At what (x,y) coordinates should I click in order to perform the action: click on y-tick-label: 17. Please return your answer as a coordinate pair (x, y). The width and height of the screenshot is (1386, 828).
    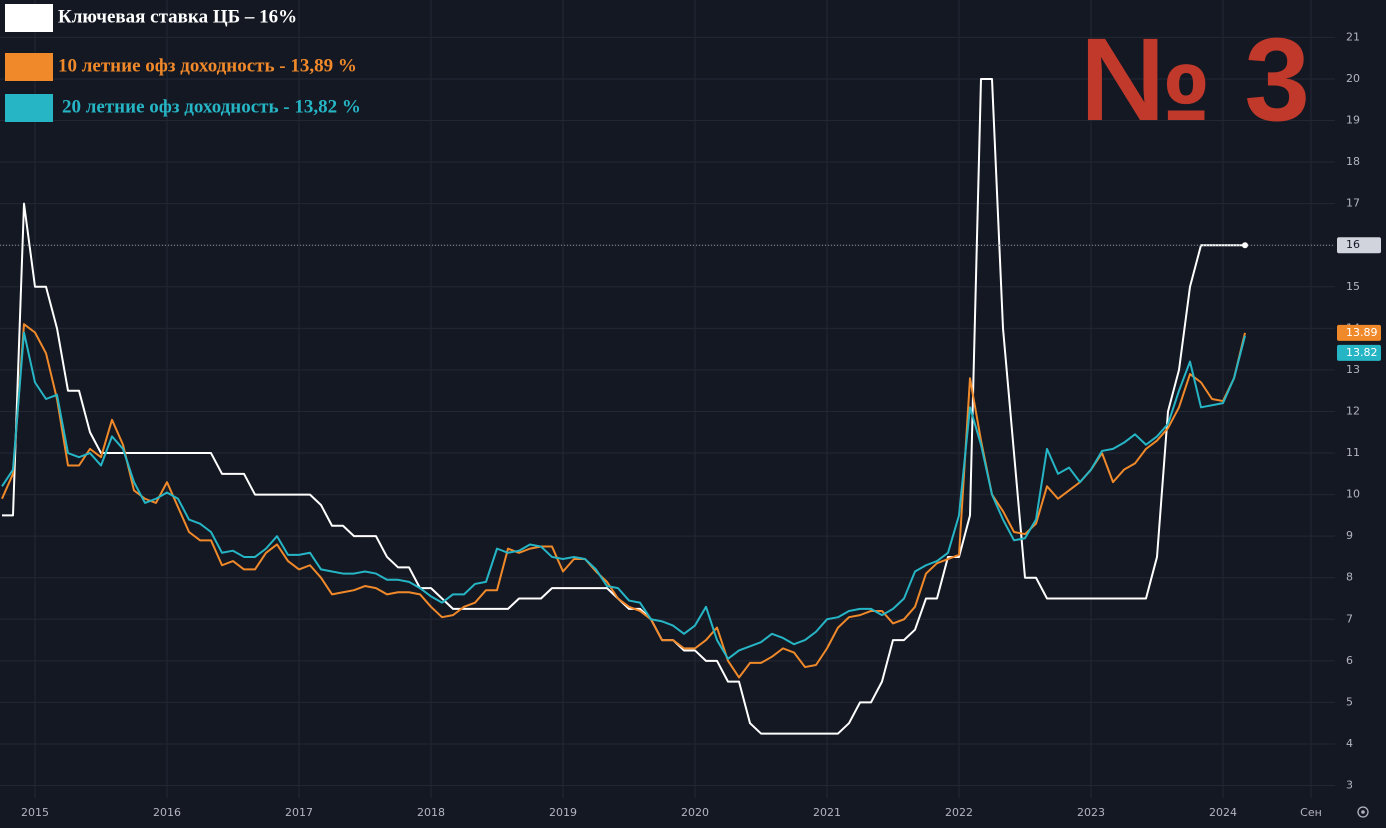
    Looking at the image, I should click on (1353, 203).